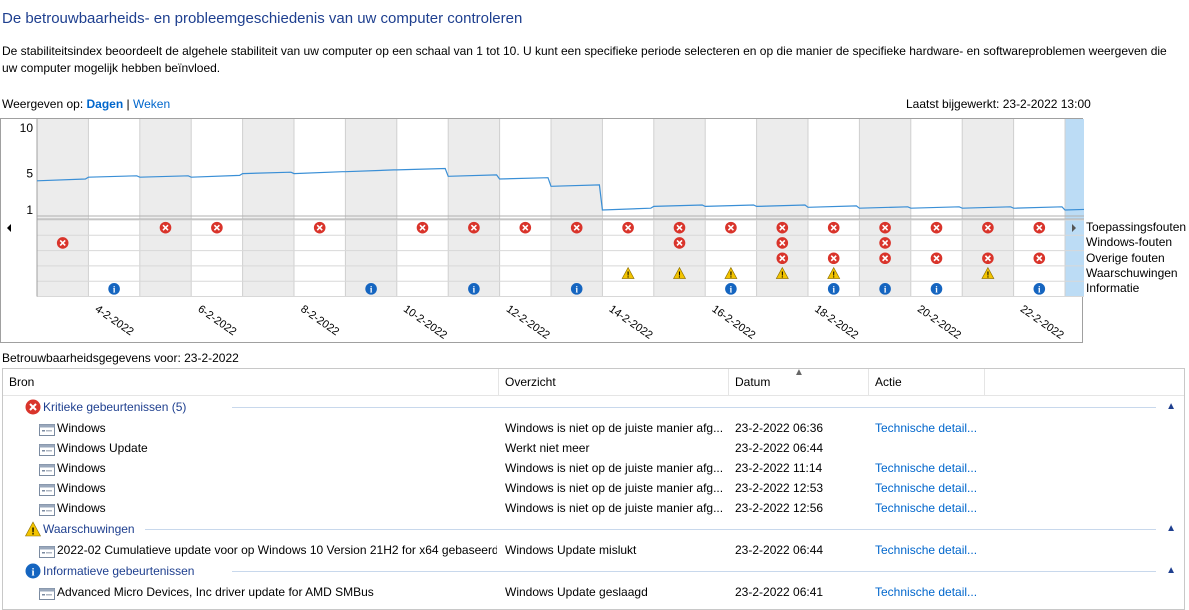 This screenshot has height=610, width=1189. I want to click on event-summary: Windows Update geslaagd, so click(576, 592).